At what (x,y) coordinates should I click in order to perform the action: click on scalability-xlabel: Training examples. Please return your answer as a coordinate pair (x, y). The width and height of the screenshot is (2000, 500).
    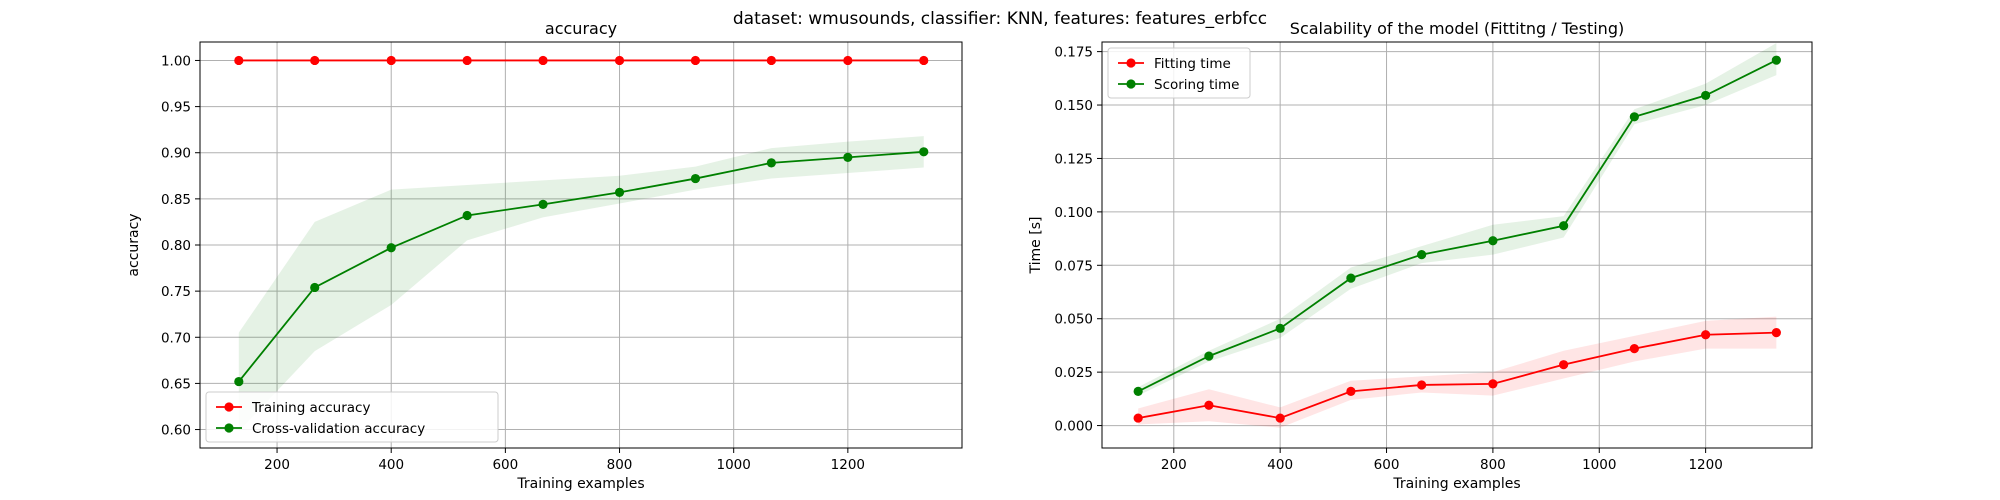
    Looking at the image, I should click on (1456, 484).